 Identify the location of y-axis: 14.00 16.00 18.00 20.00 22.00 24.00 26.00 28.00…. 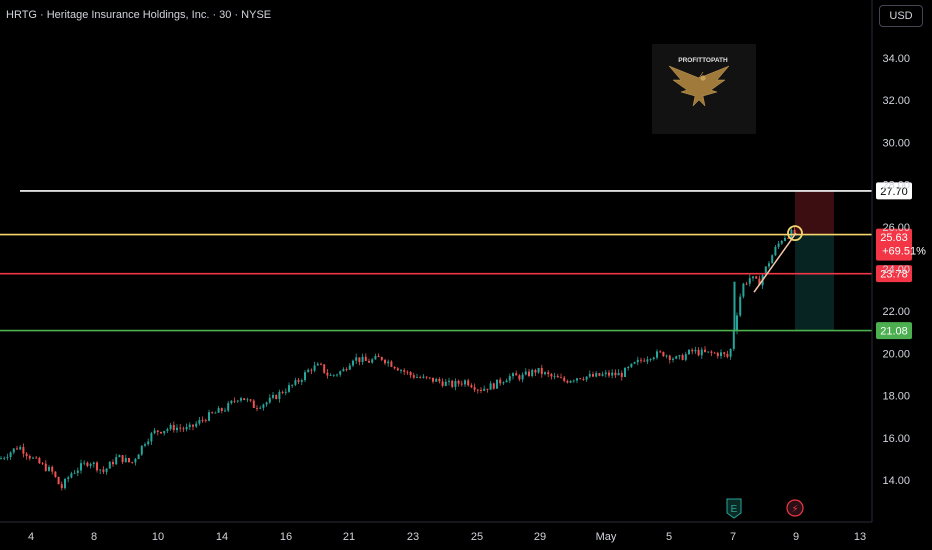
(890, 261).